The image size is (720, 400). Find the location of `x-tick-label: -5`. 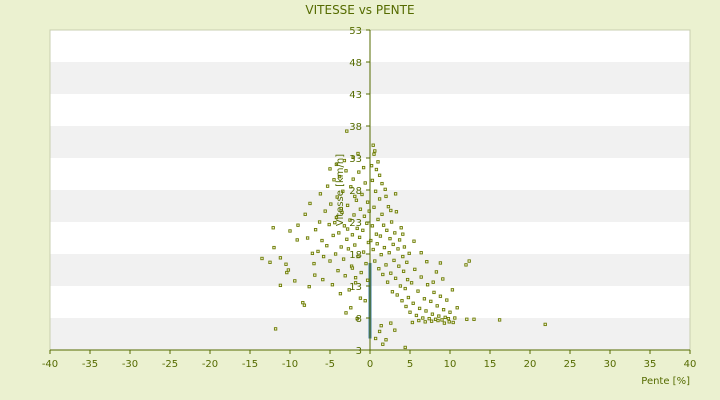

x-tick-label: -5 is located at coordinates (330, 364).